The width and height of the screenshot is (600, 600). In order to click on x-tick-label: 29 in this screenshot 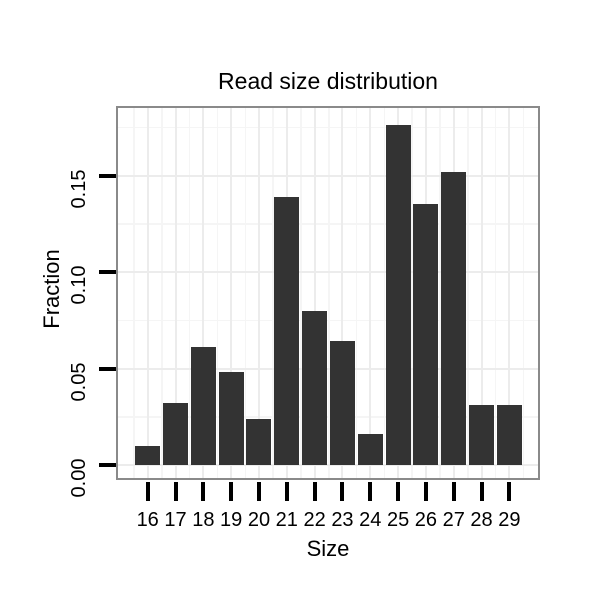, I will do `click(509, 520)`.